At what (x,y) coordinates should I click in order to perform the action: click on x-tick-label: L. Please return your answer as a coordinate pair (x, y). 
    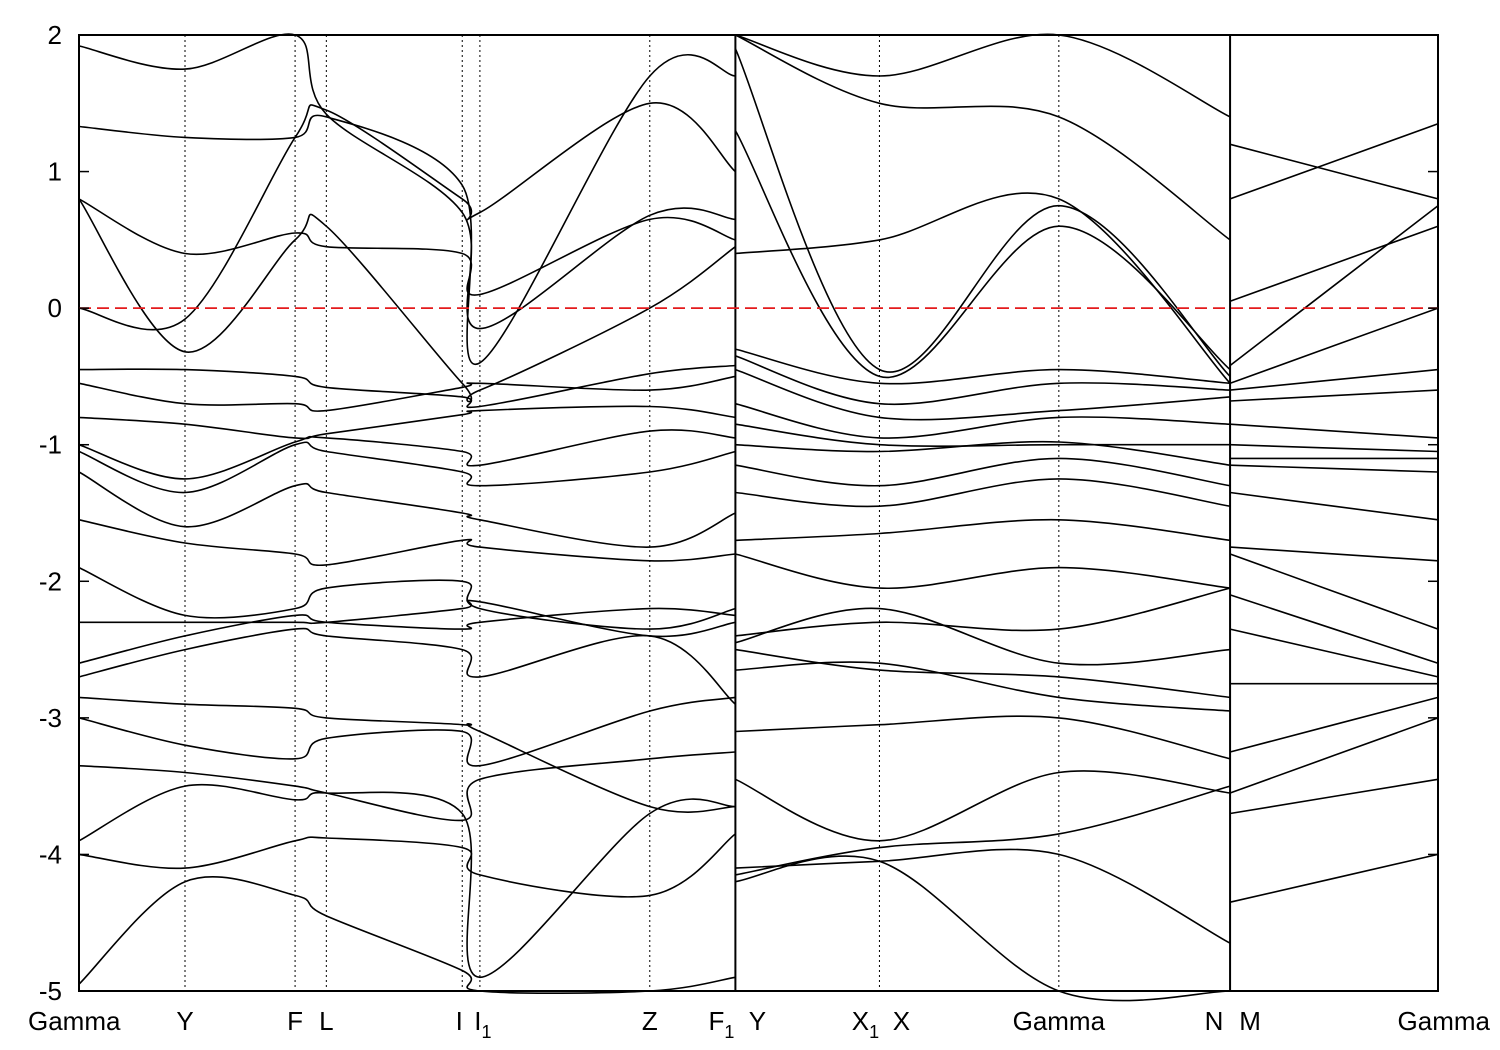
    Looking at the image, I should click on (326, 1021).